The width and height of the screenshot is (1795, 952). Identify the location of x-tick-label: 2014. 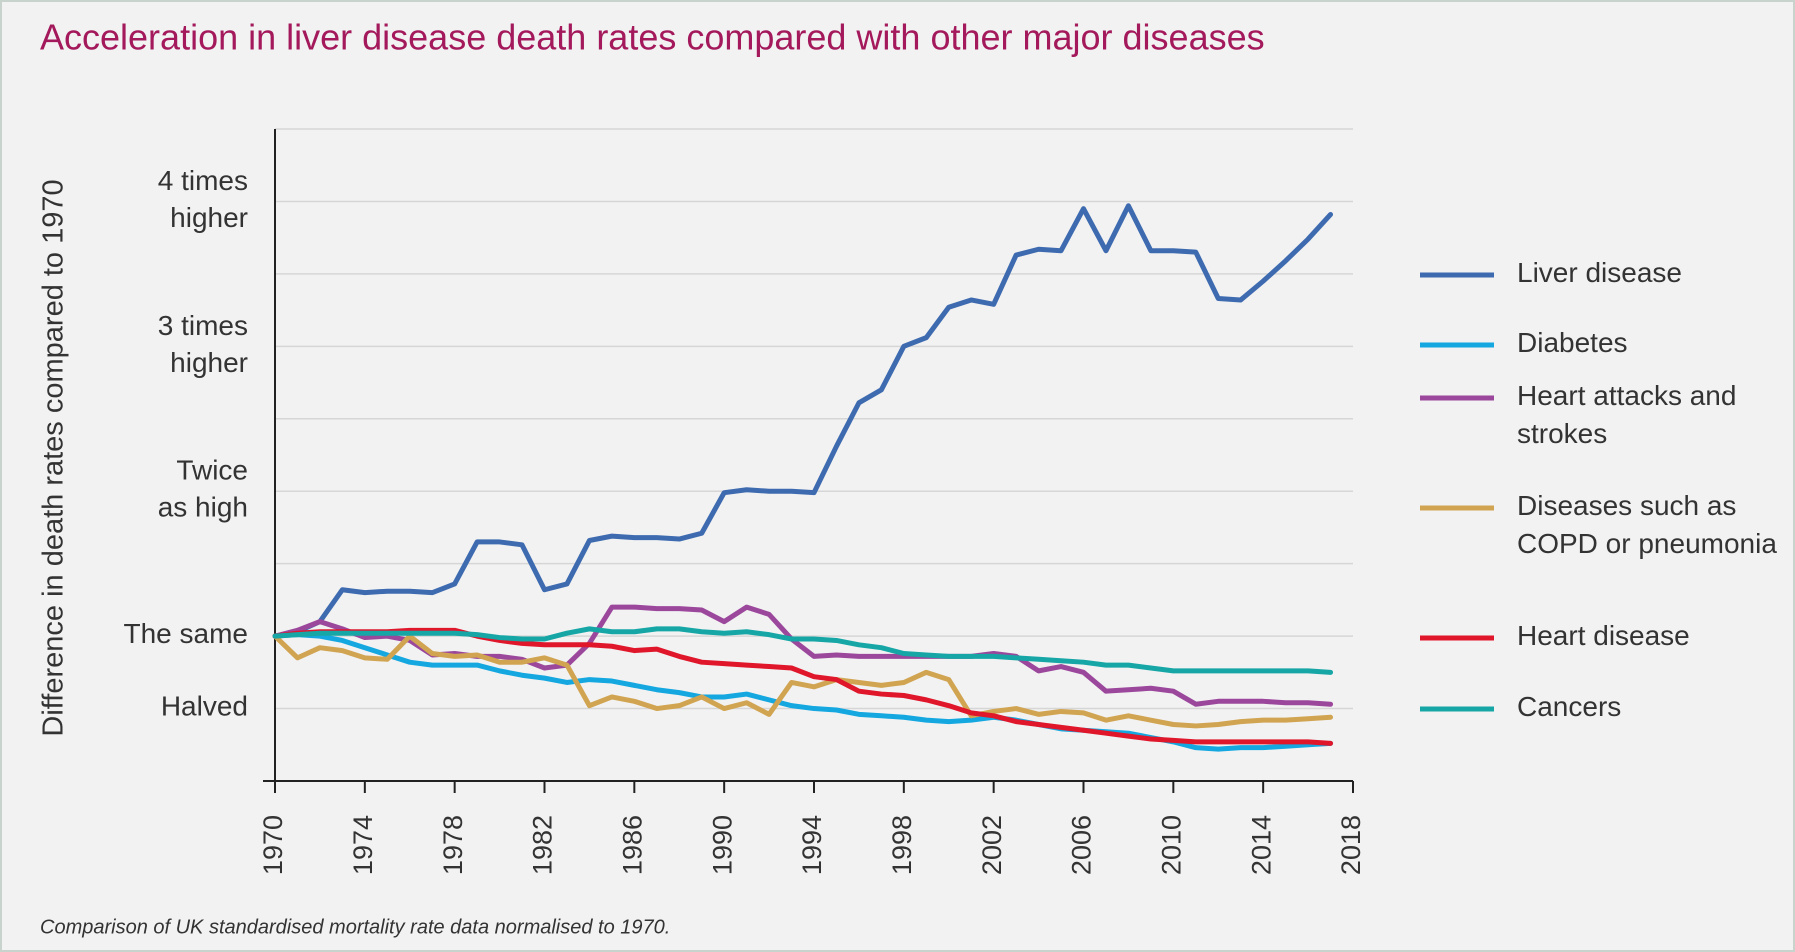
(1261, 845).